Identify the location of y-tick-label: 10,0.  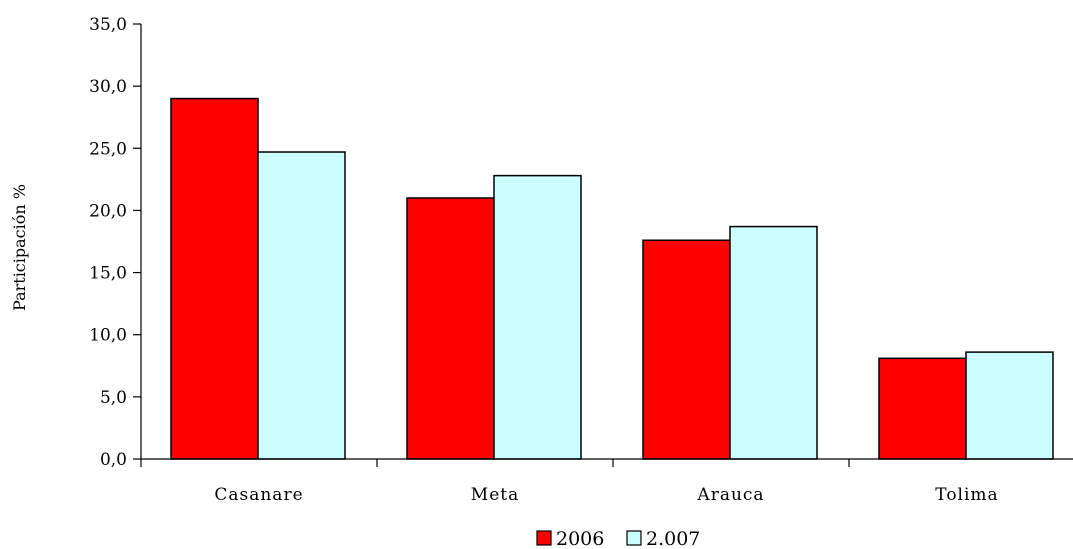
(108, 336).